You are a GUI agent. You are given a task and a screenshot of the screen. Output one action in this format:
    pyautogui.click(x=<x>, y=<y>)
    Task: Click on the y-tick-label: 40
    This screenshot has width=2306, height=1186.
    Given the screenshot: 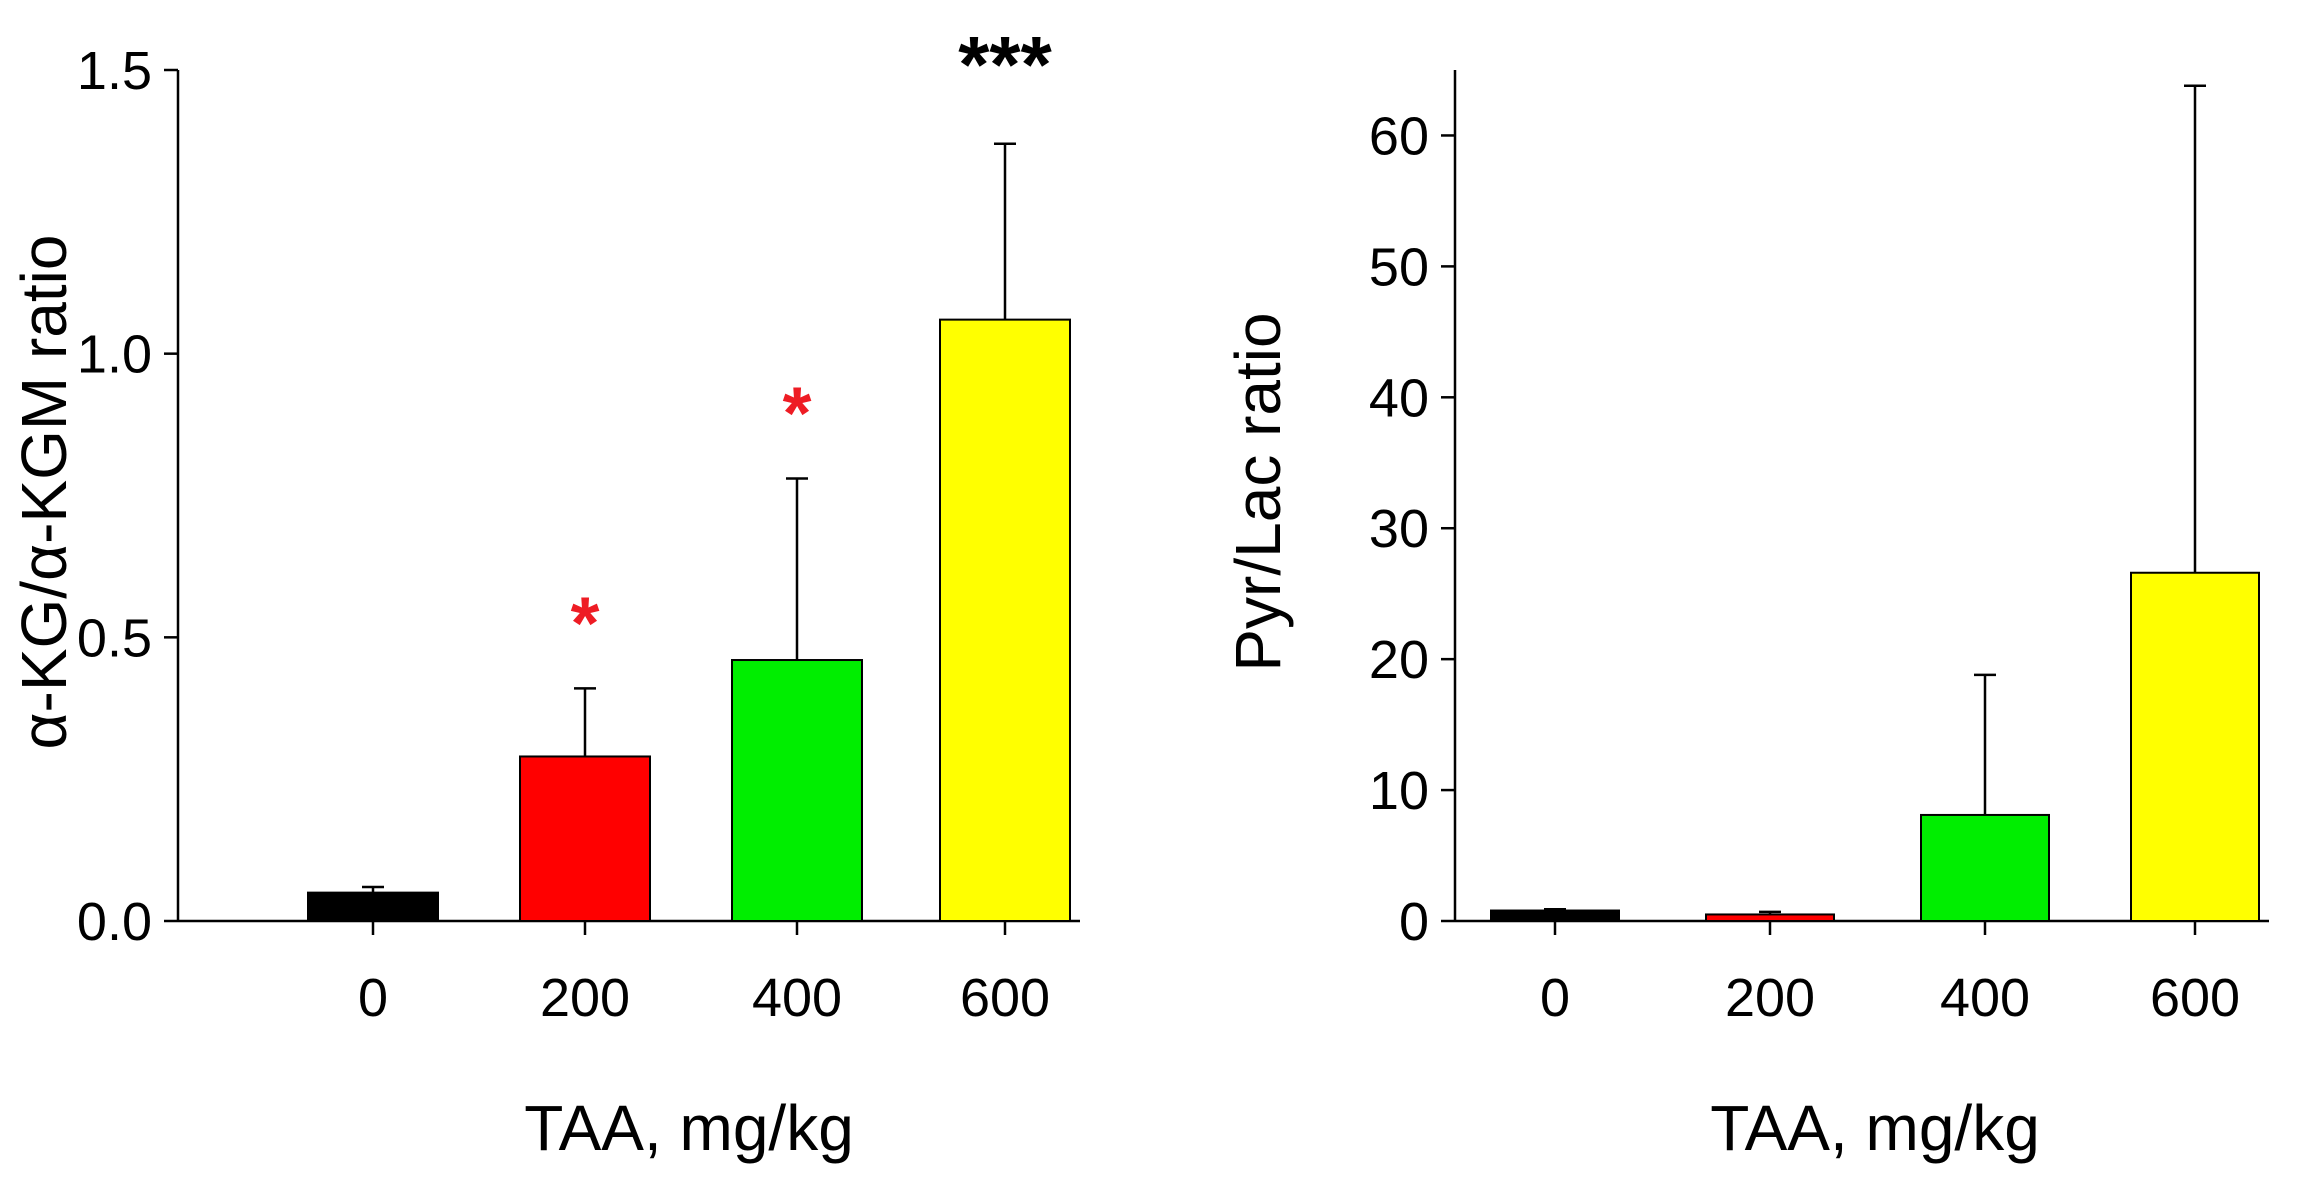 What is the action you would take?
    pyautogui.click(x=1399, y=398)
    